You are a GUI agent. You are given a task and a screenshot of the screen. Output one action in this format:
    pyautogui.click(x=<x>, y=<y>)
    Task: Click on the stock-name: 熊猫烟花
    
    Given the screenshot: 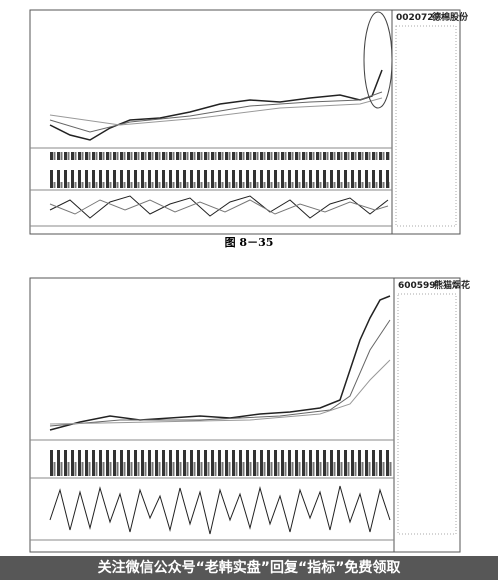 What is the action you would take?
    pyautogui.click(x=452, y=285)
    